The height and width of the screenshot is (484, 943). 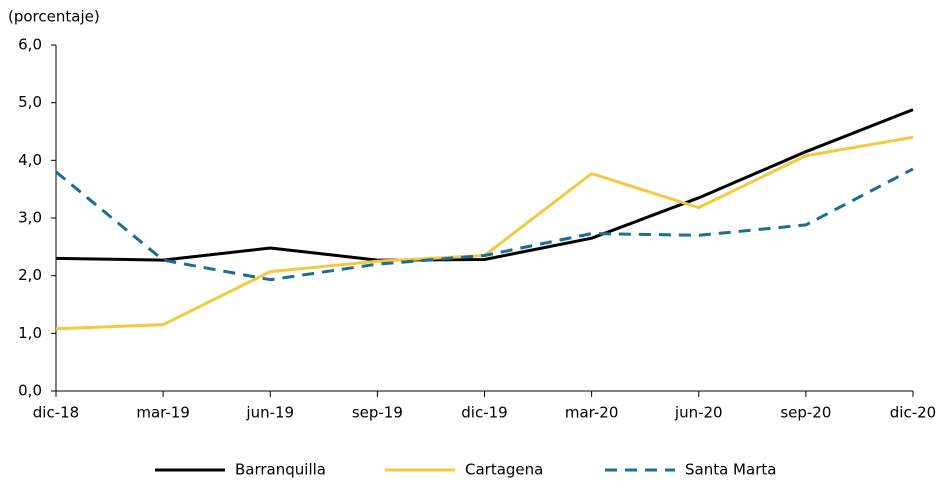 What do you see at coordinates (30, 160) in the screenshot?
I see `y-tick-label: 4,0` at bounding box center [30, 160].